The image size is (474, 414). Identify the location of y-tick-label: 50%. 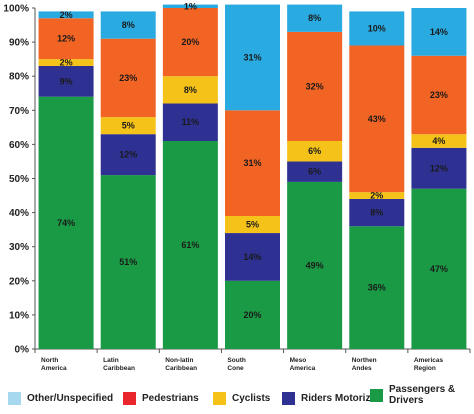
(19, 179).